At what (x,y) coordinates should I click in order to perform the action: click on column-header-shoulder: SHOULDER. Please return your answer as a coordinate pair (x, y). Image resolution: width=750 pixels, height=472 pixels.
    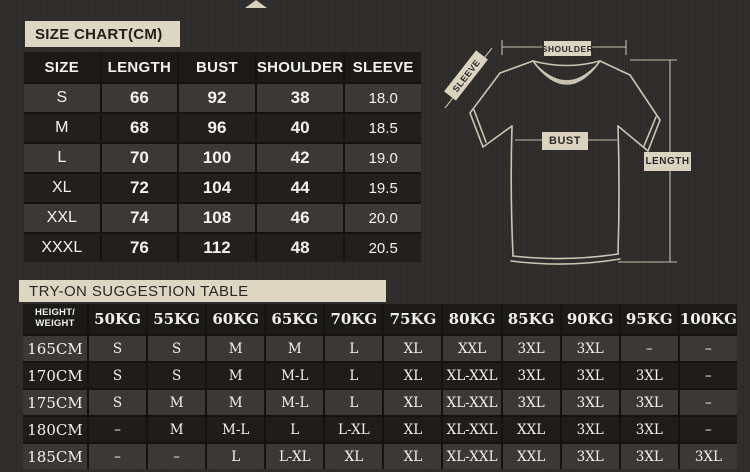
    Looking at the image, I should click on (300, 67).